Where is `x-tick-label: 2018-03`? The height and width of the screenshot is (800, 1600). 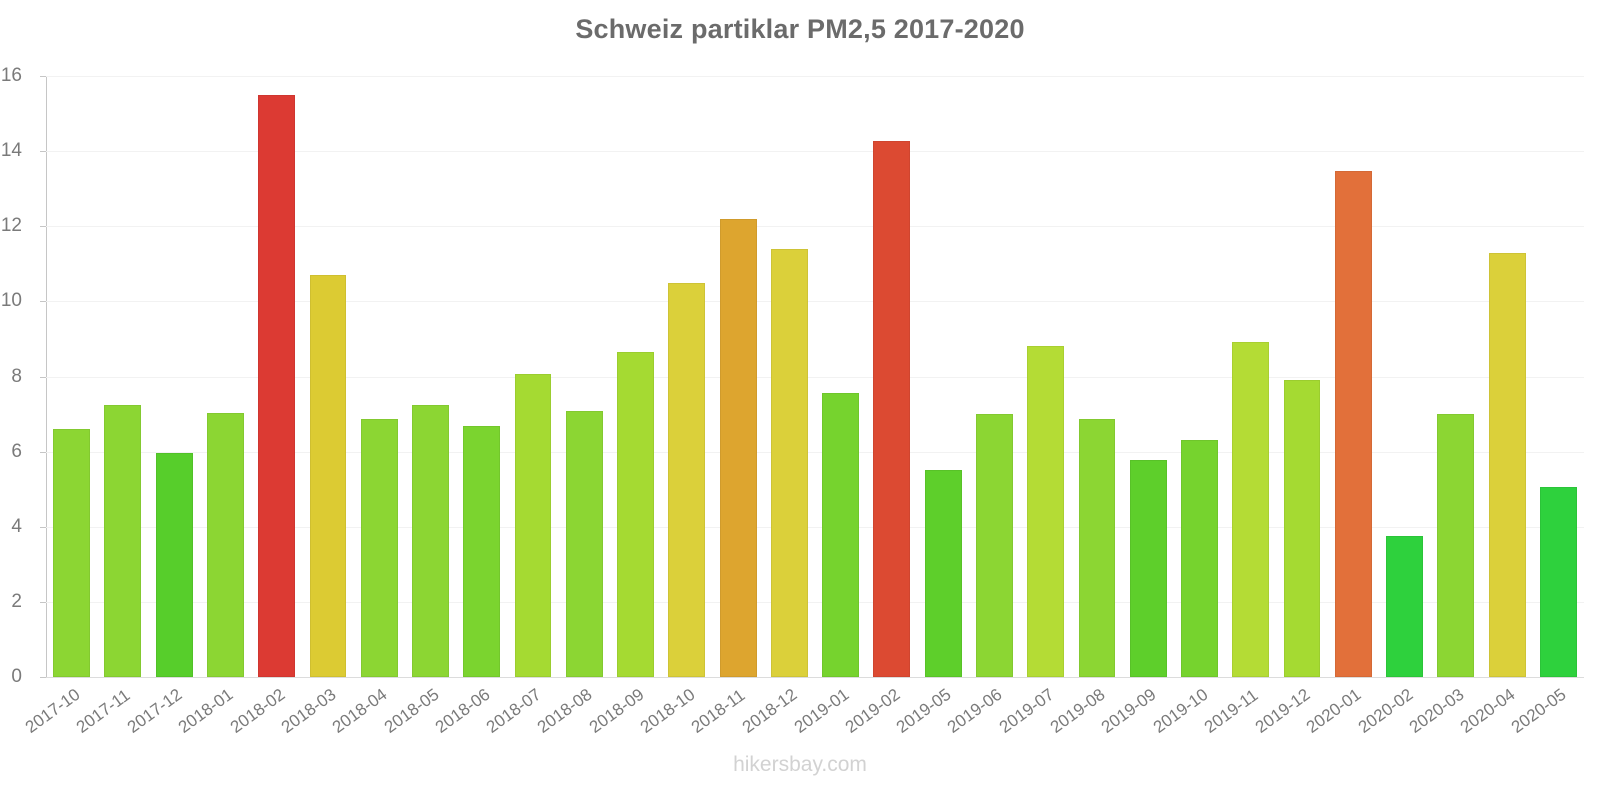 x-tick-label: 2018-03 is located at coordinates (308, 710).